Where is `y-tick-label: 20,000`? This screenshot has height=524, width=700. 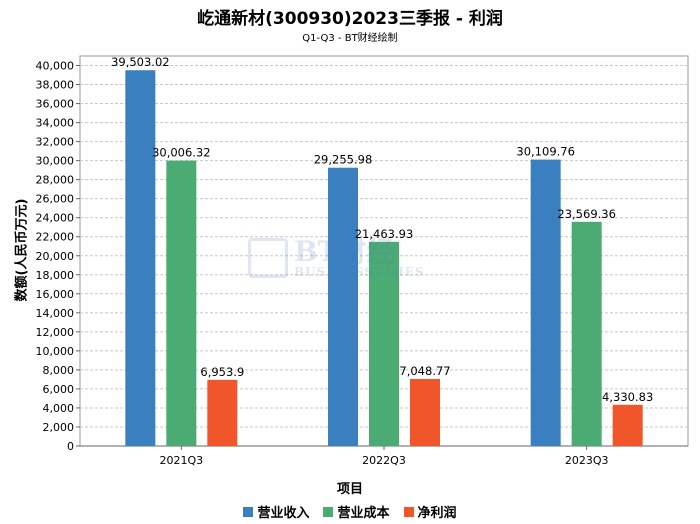 y-tick-label: 20,000 is located at coordinates (55, 256).